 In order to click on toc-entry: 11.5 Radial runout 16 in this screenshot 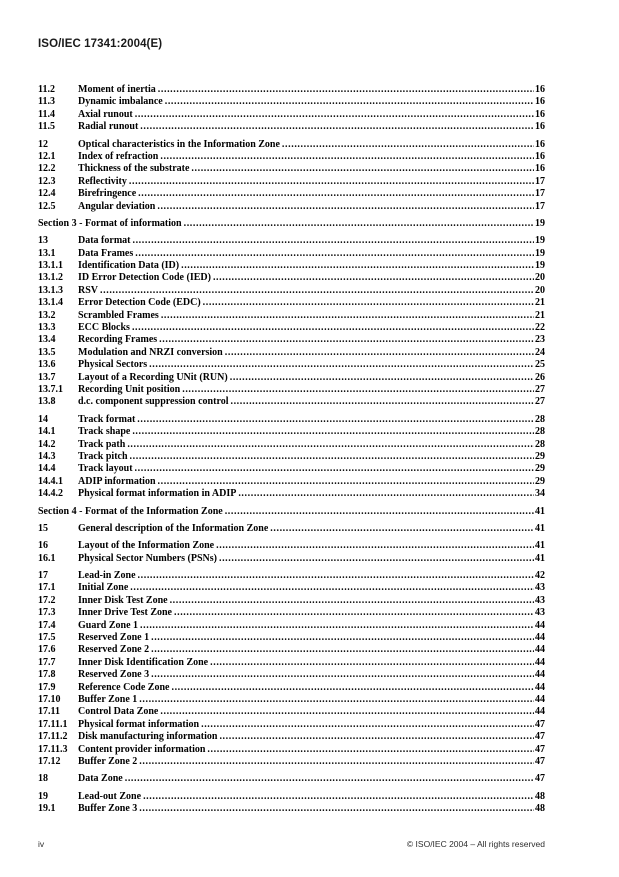, I will do `click(291, 127)`.